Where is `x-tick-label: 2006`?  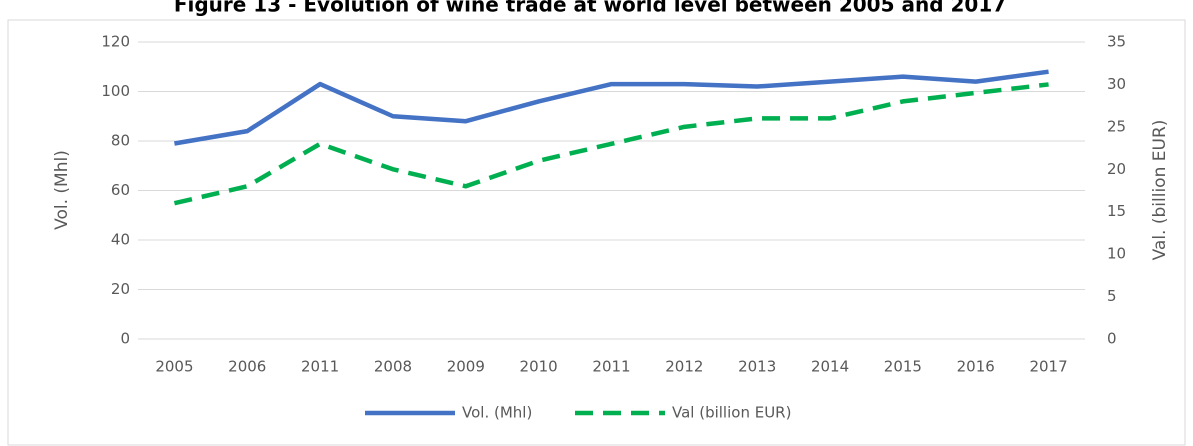 x-tick-label: 2006 is located at coordinates (247, 367).